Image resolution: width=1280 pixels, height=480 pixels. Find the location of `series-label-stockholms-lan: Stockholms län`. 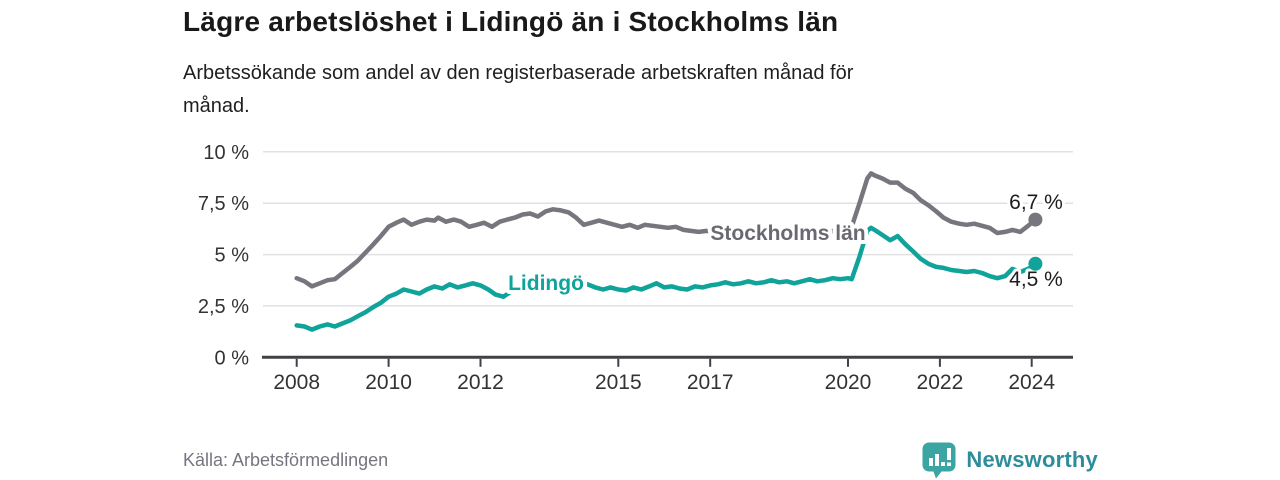

series-label-stockholms-lan: Stockholms län is located at coordinates (787, 233).